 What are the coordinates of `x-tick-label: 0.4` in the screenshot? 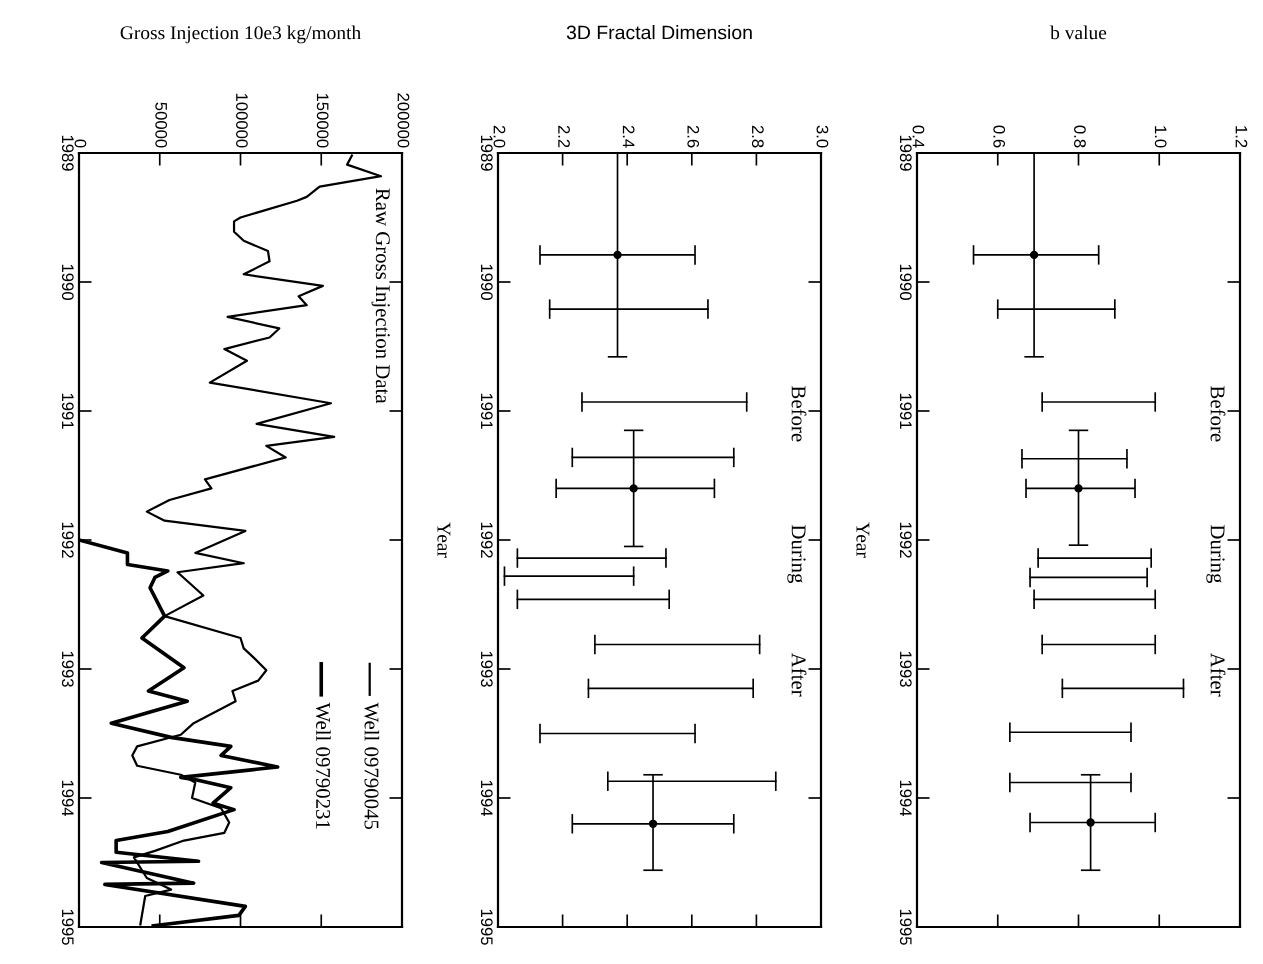 It's located at (918, 136).